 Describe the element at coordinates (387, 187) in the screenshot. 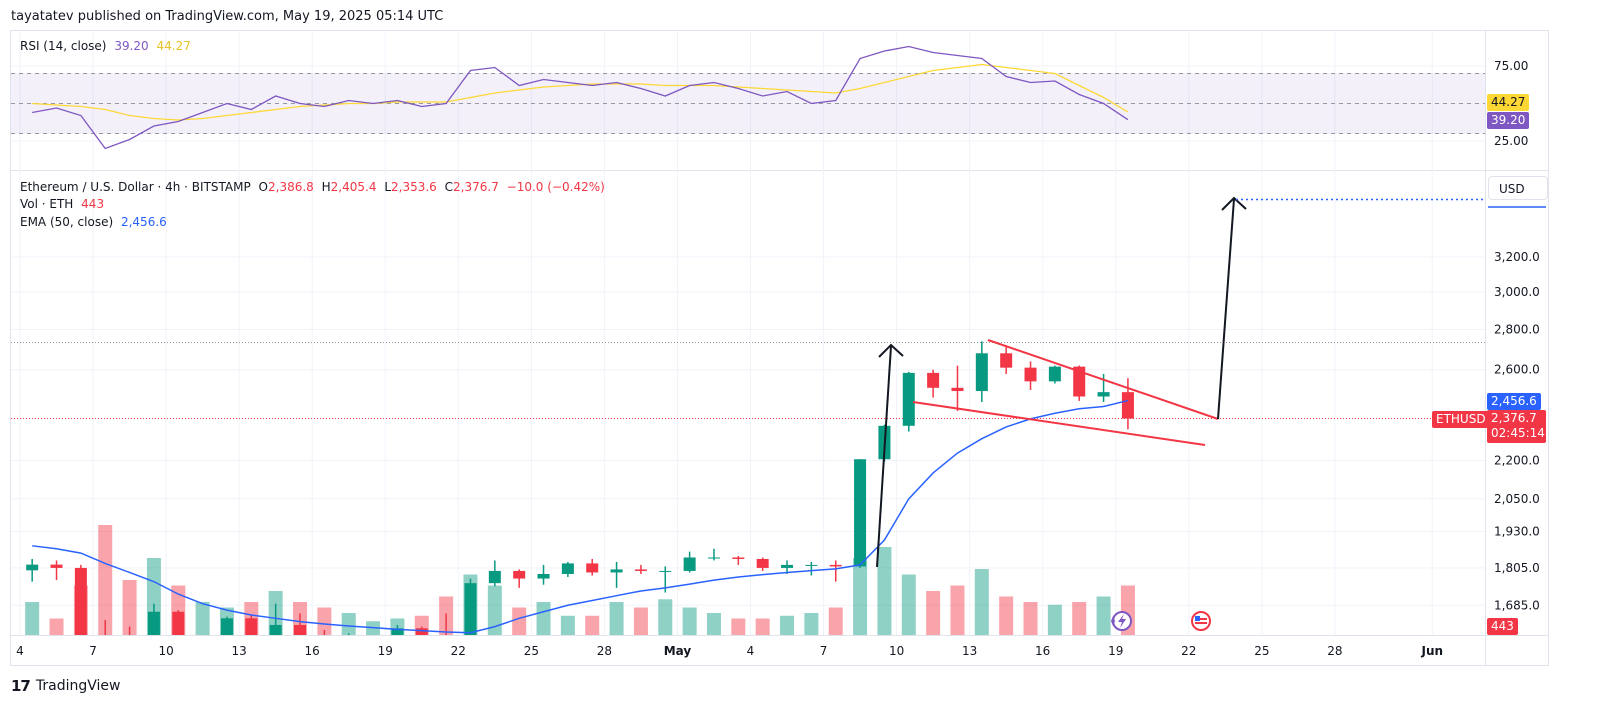

I see `low-label: L` at that location.